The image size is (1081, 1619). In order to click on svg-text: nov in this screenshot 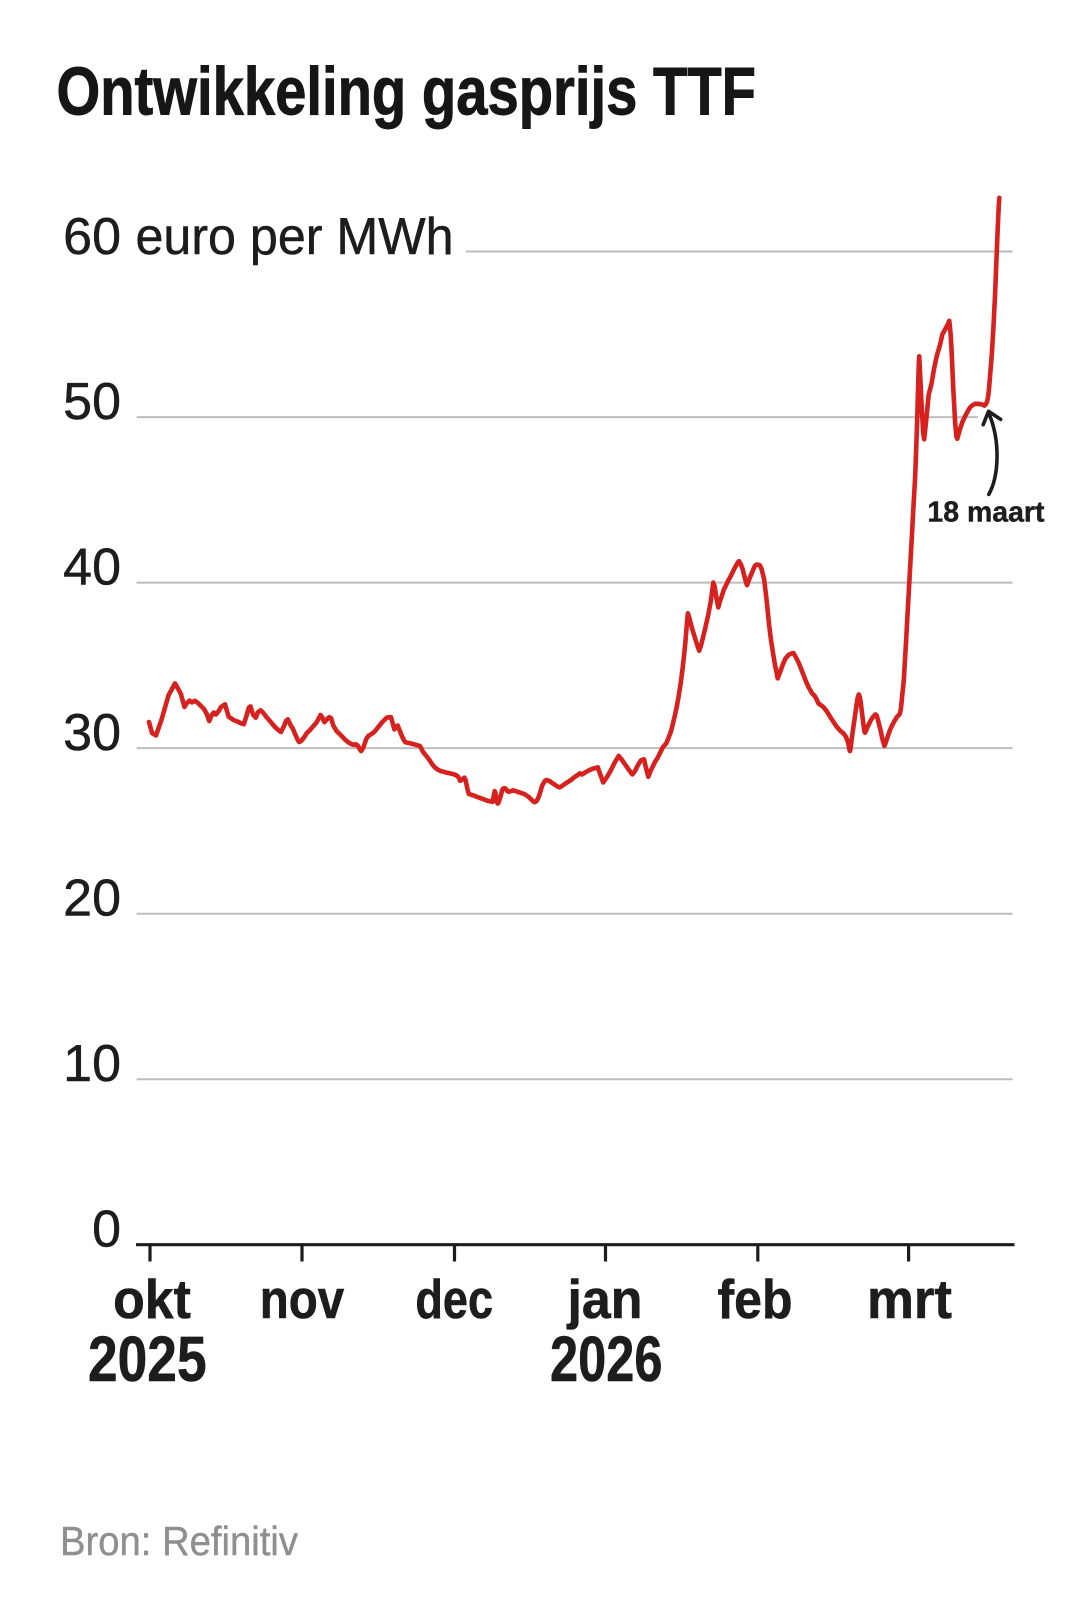, I will do `click(302, 1299)`.